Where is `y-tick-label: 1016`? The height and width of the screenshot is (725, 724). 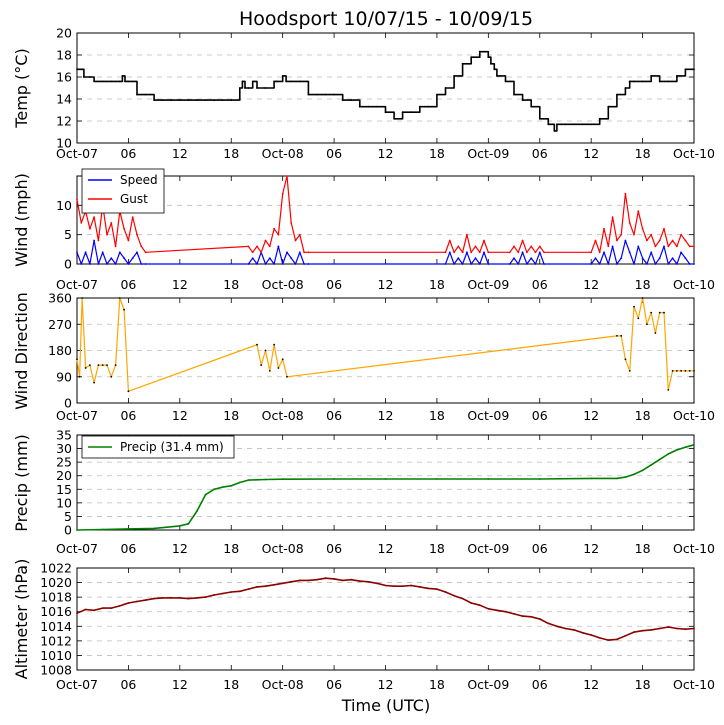
y-tick-label: 1016 is located at coordinates (56, 611).